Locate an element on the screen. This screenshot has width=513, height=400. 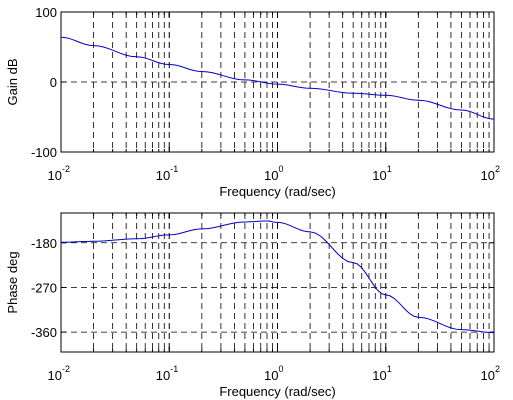
gain-x-tick-exponent: 1 is located at coordinates (389, 169).